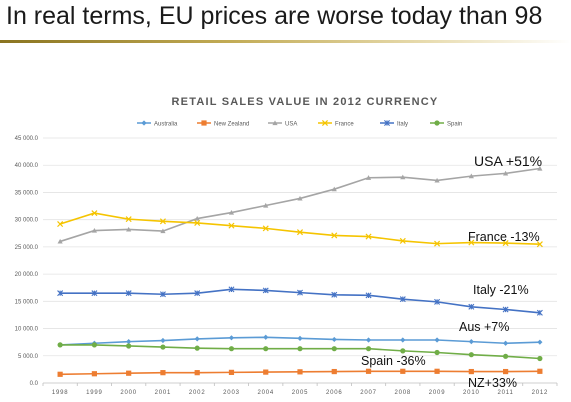 Image resolution: width=571 pixels, height=402 pixels. I want to click on y-tick-label: 35 000.0, so click(27, 193).